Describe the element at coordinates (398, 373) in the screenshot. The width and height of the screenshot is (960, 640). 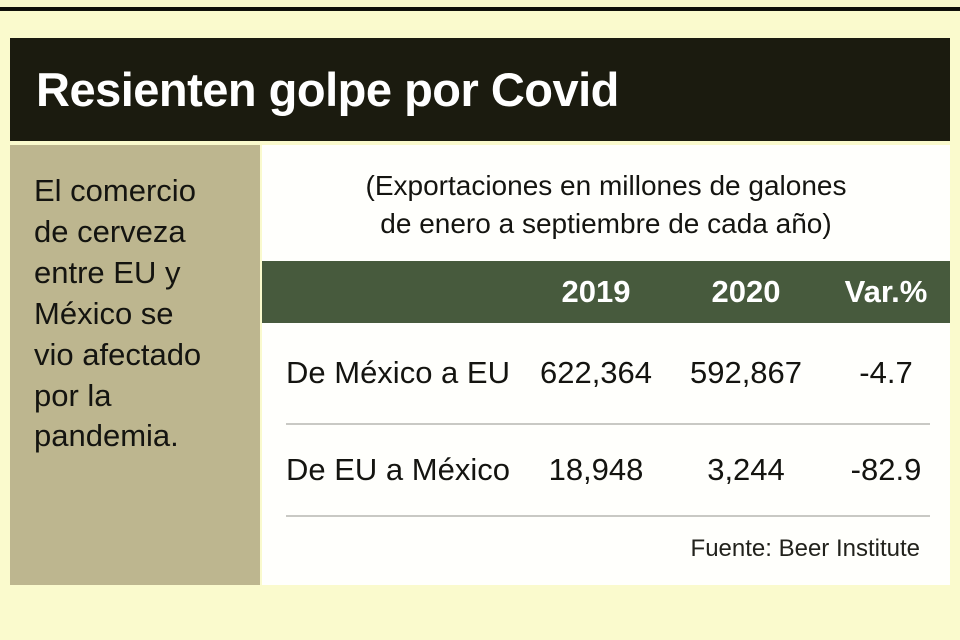
I see `row-label: De México a EU` at that location.